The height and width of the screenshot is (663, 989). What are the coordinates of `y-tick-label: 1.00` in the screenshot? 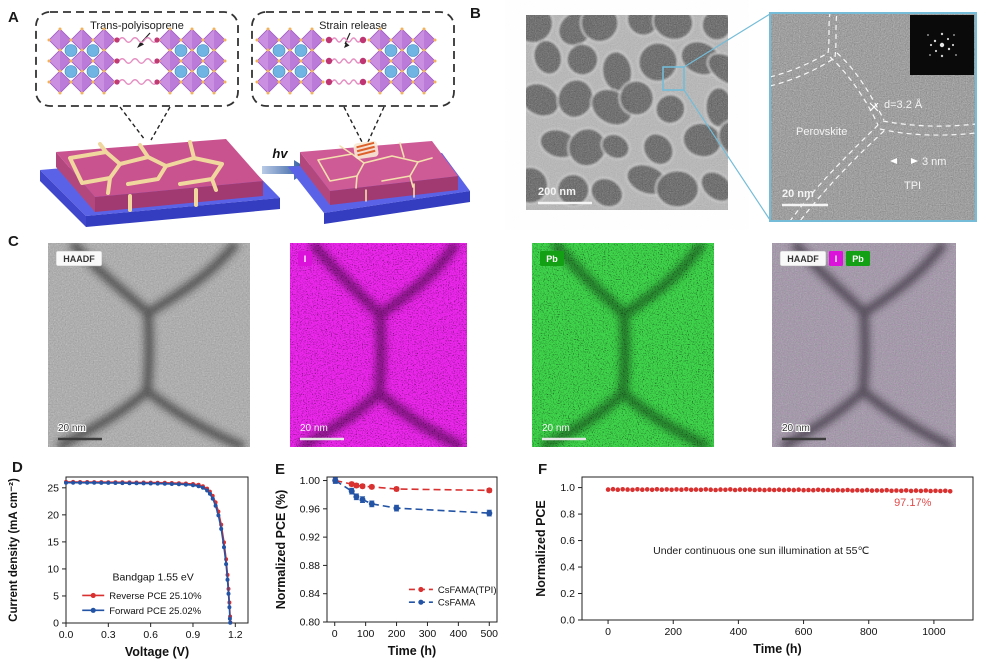 It's located at (310, 481).